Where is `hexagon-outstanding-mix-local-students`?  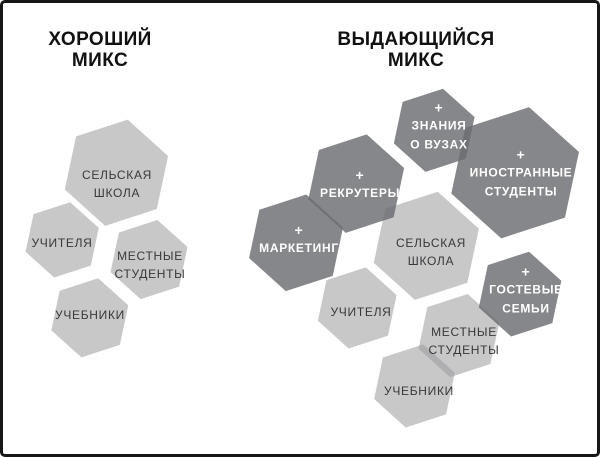
hexagon-outstanding-mix-local-students is located at coordinates (459, 336).